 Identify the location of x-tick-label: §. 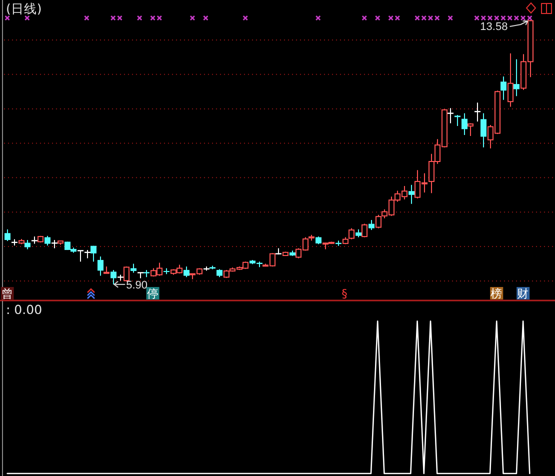
(345, 293).